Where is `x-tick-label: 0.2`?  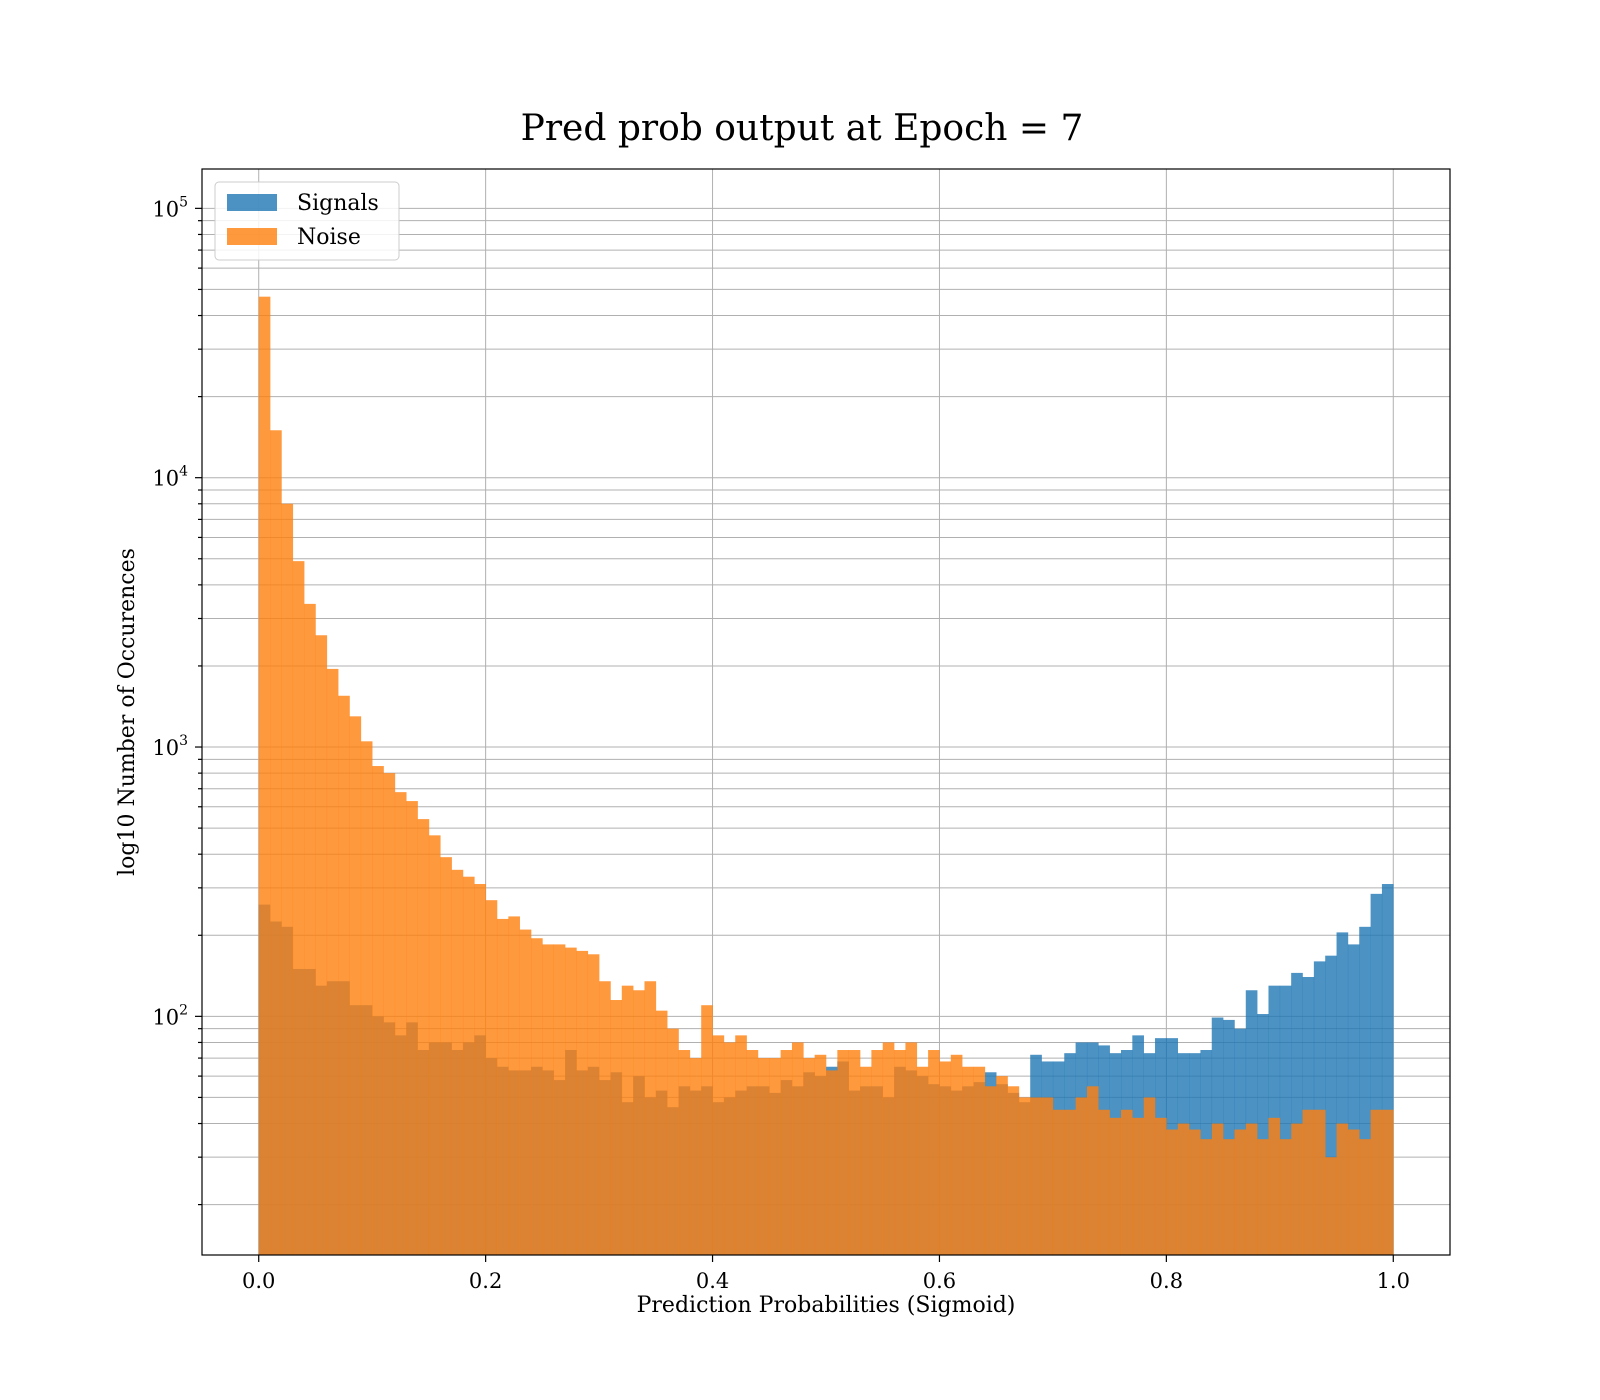 x-tick-label: 0.2 is located at coordinates (485, 1281).